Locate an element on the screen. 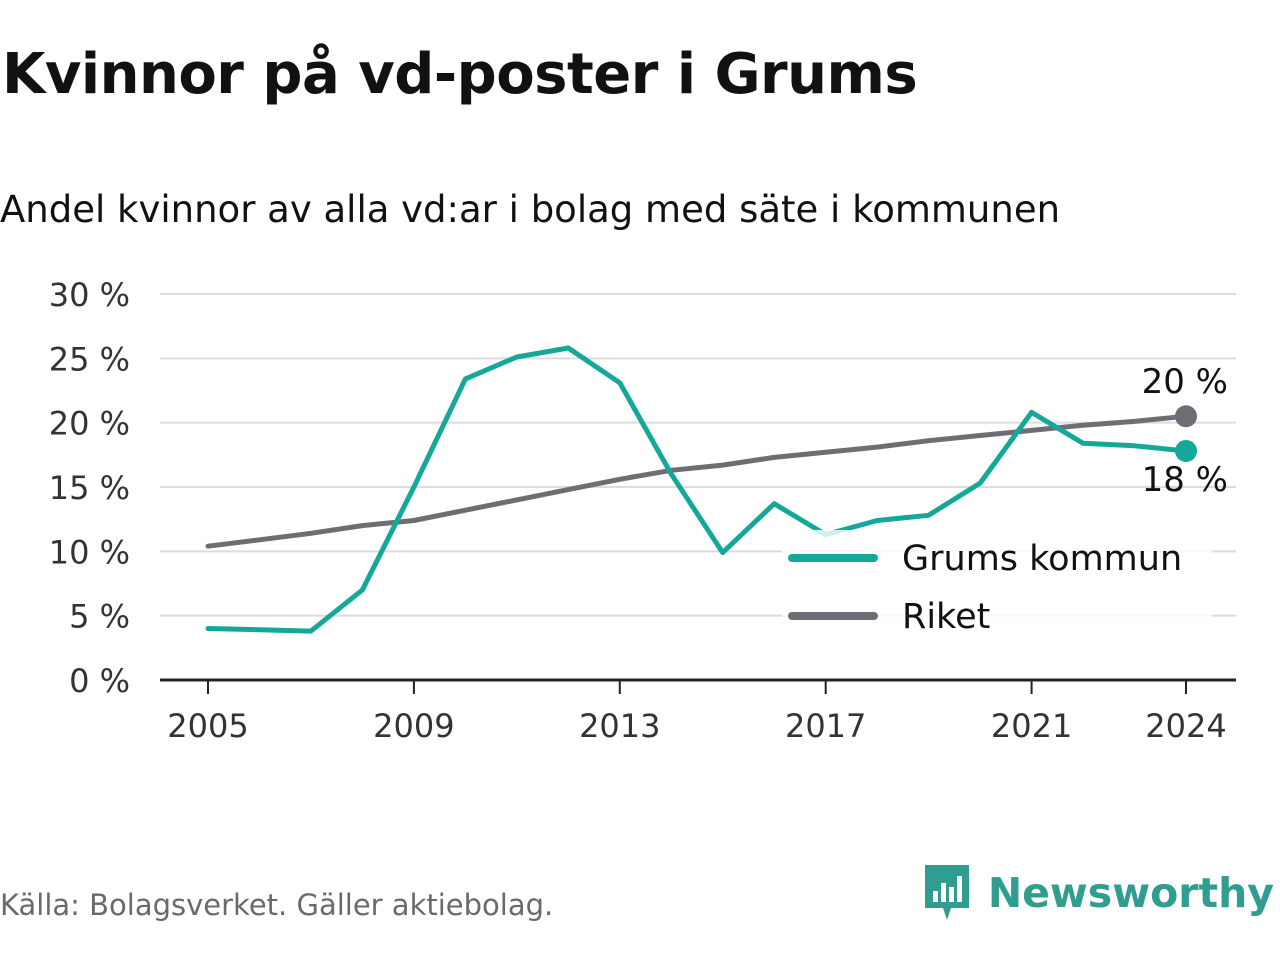 This screenshot has width=1280, height=960. x-tick-label: 2024 is located at coordinates (1185, 726).